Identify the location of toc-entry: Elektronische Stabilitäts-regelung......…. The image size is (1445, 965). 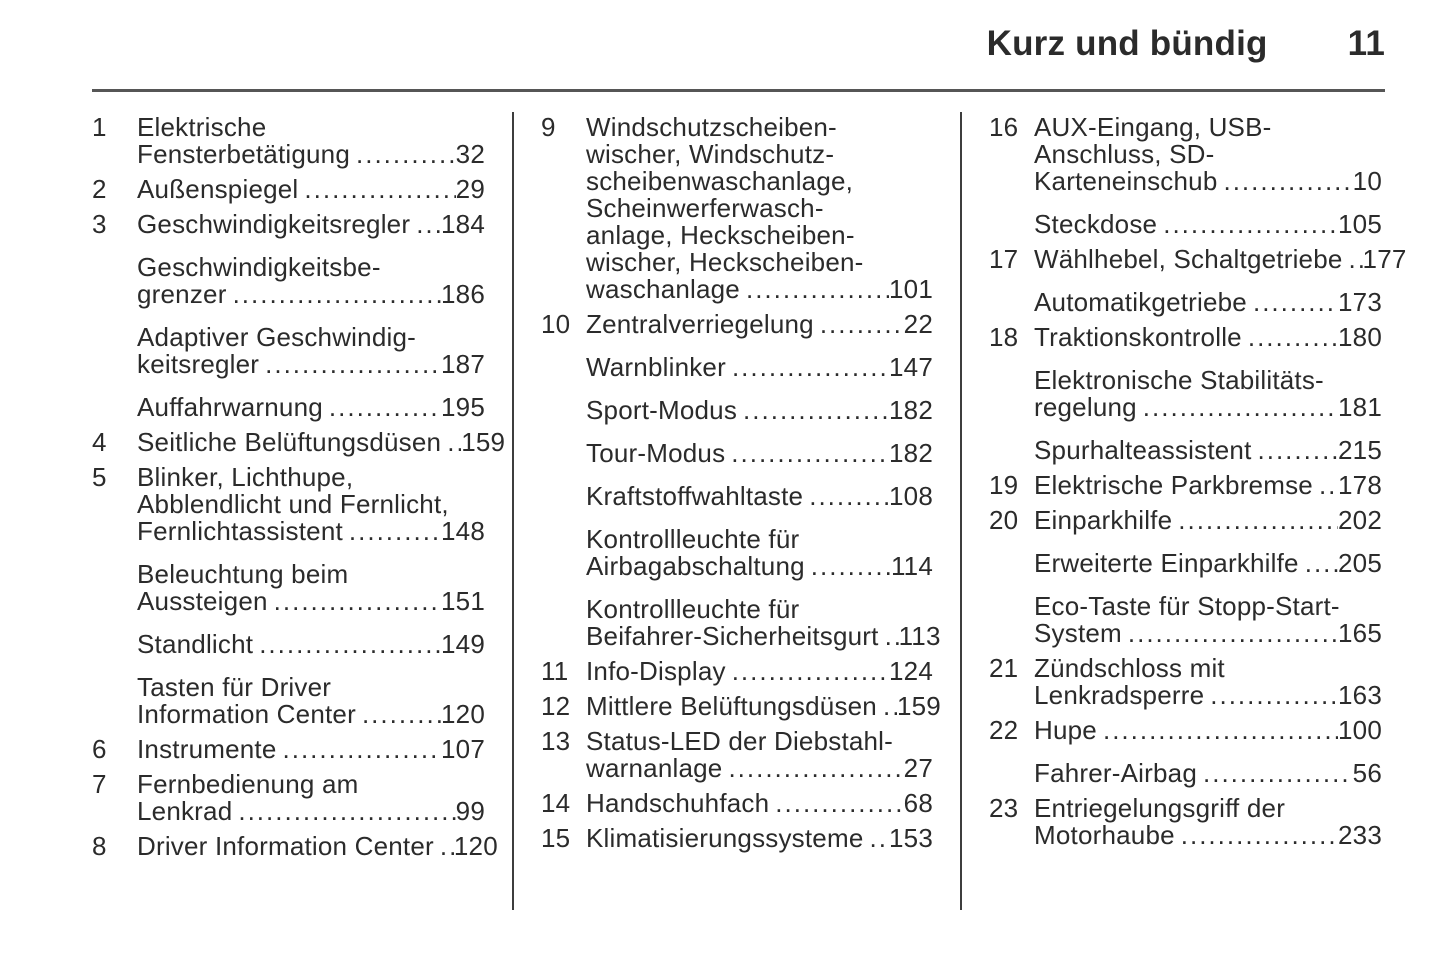
(1185, 394).